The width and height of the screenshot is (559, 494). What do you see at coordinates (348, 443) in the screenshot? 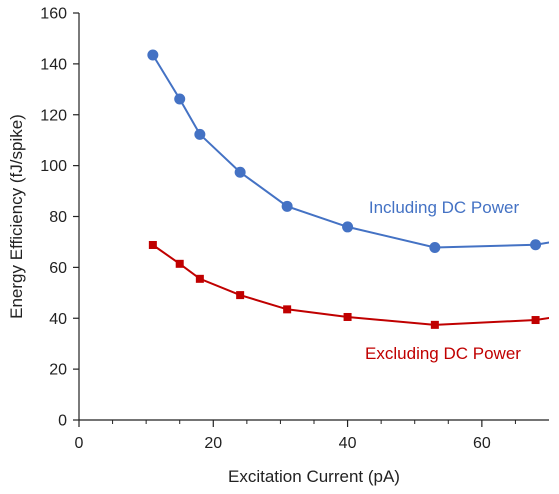
I see `x-tick-label: 40` at bounding box center [348, 443].